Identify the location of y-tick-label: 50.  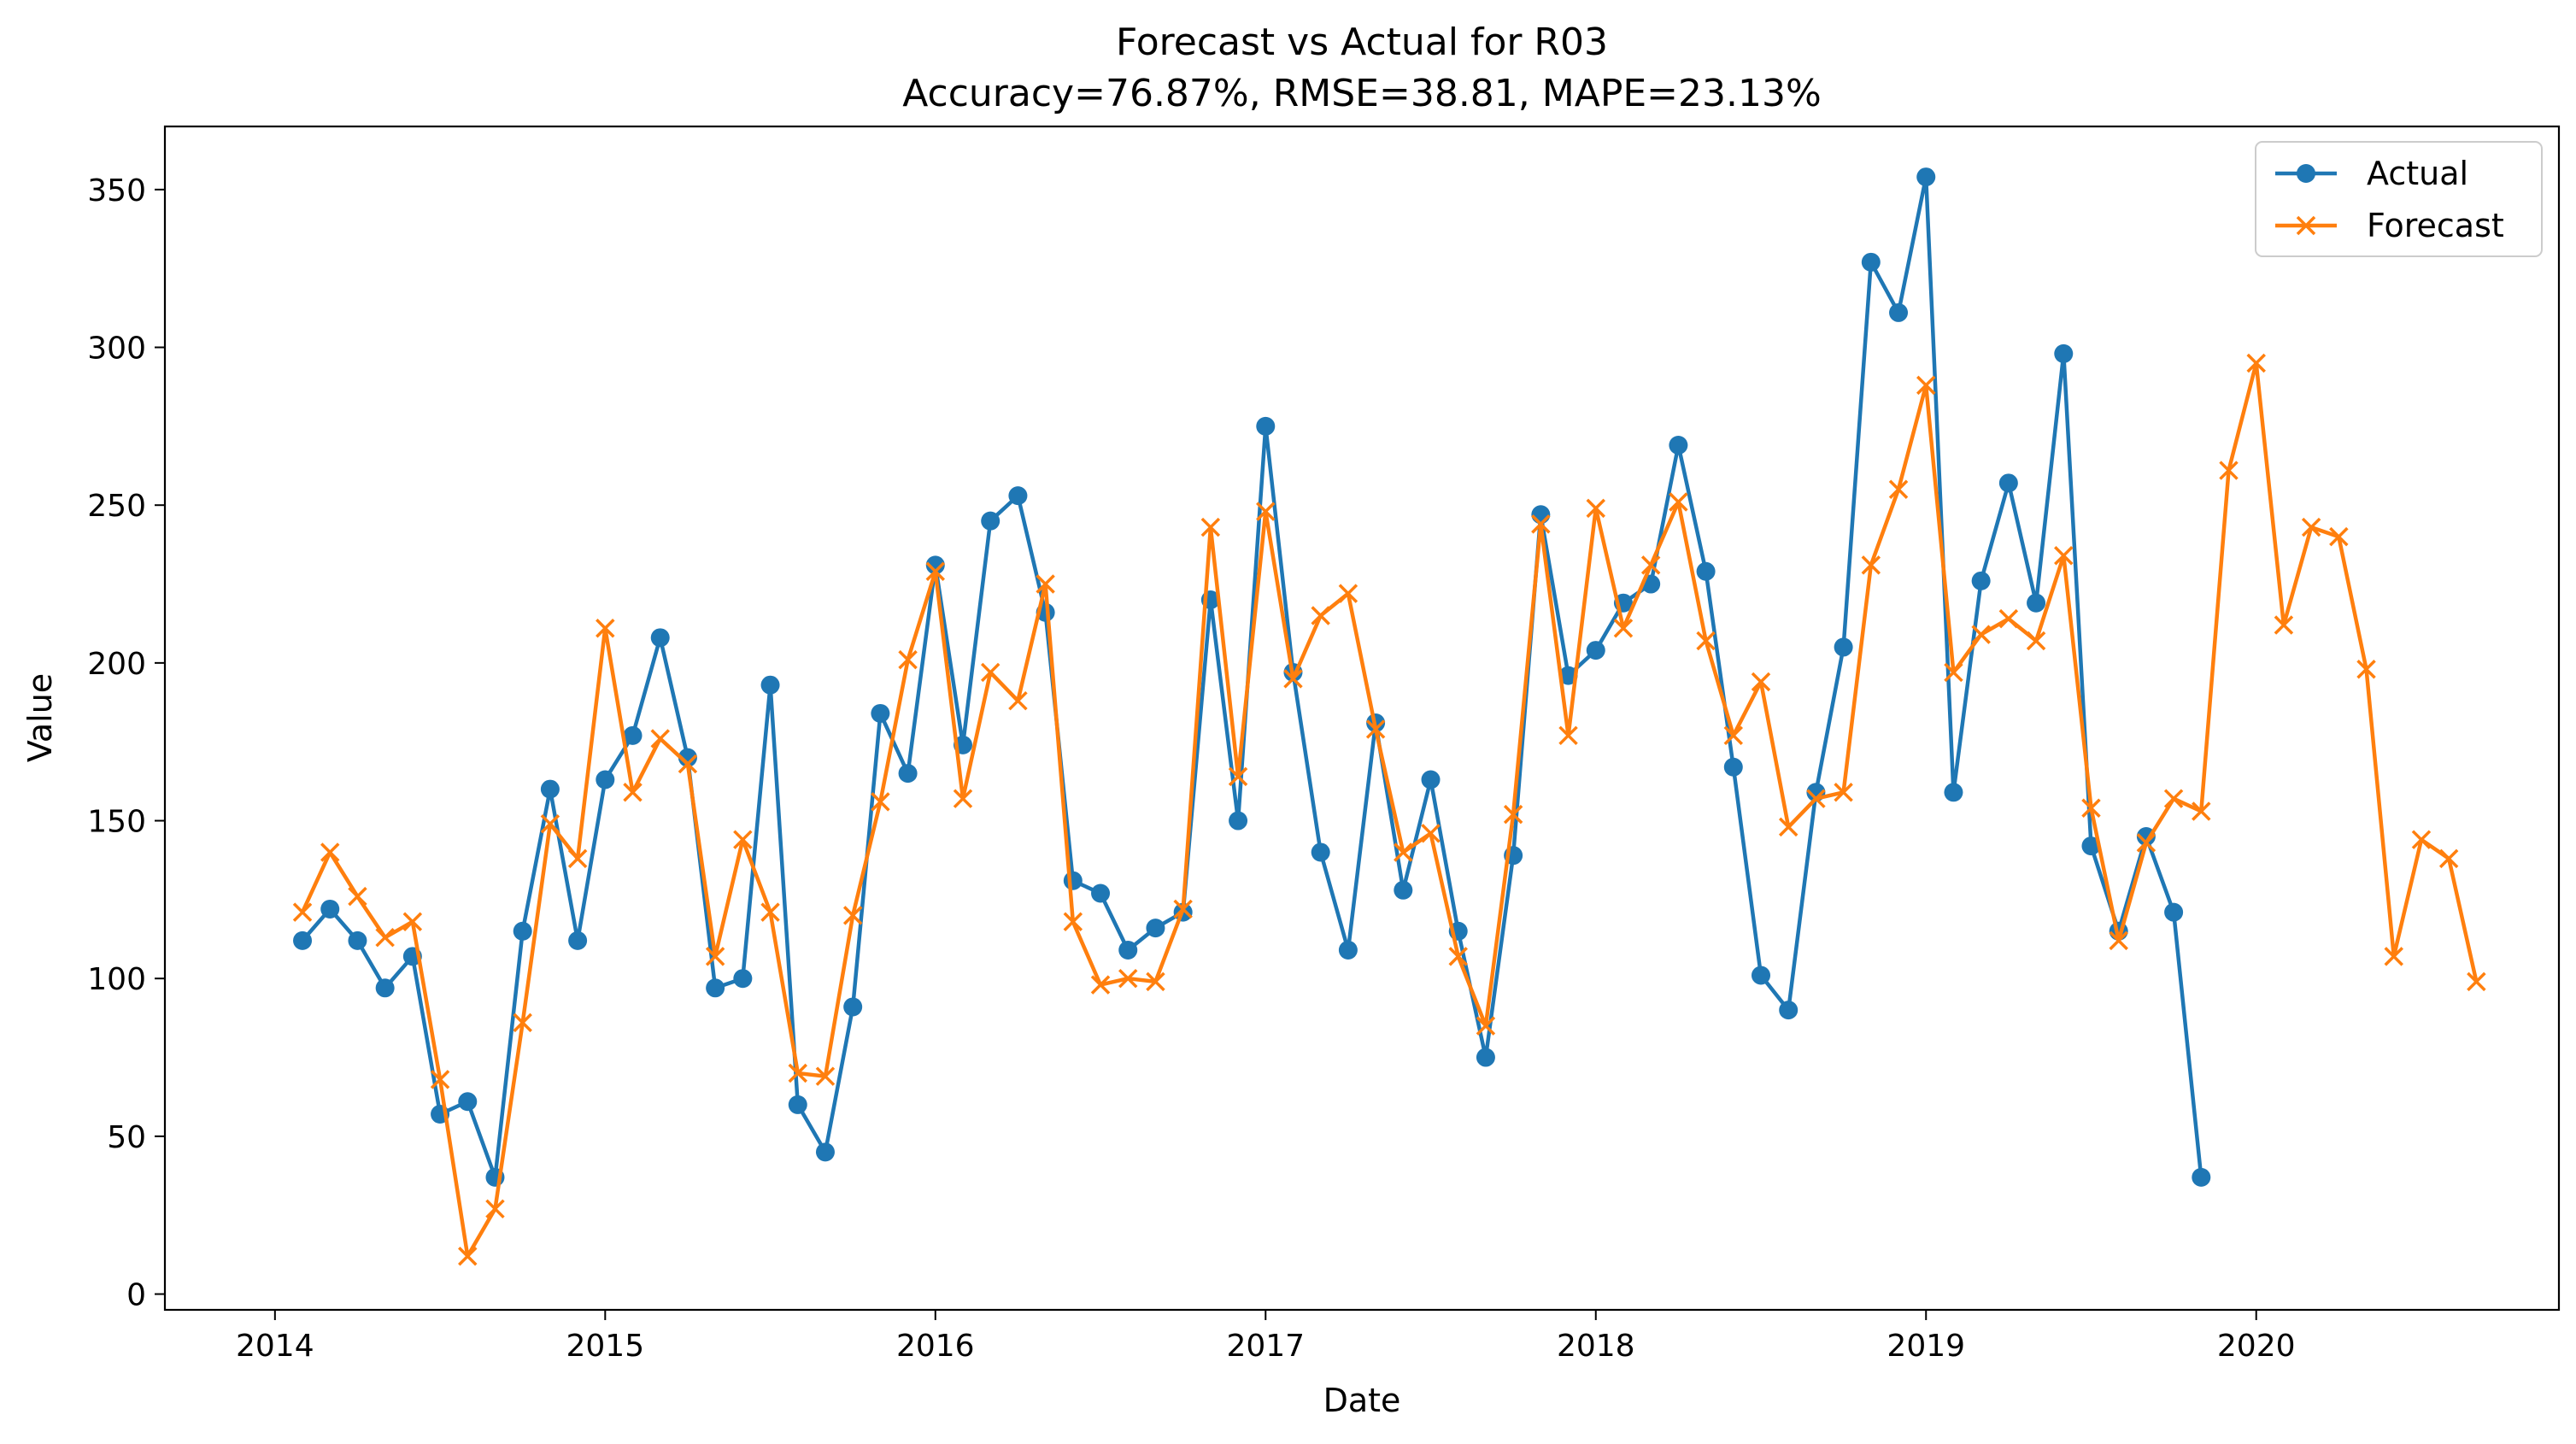
(126, 1137).